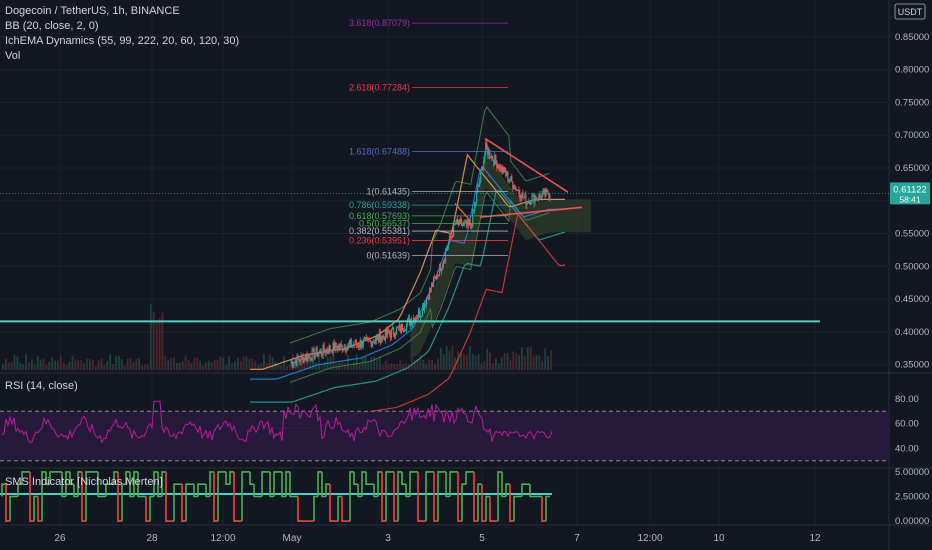  I want to click on bb-lower-line, so click(419, 287).